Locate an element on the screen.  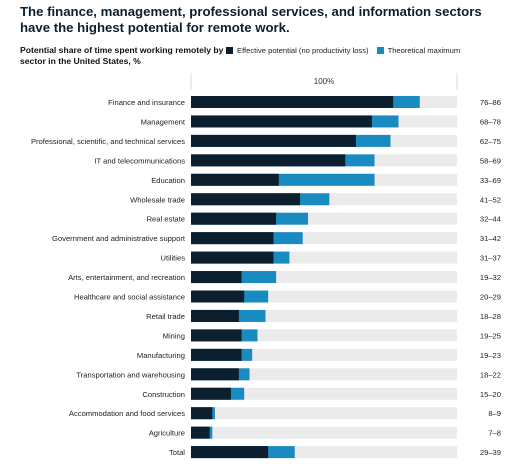
category-label: Real estate is located at coordinates (166, 219).